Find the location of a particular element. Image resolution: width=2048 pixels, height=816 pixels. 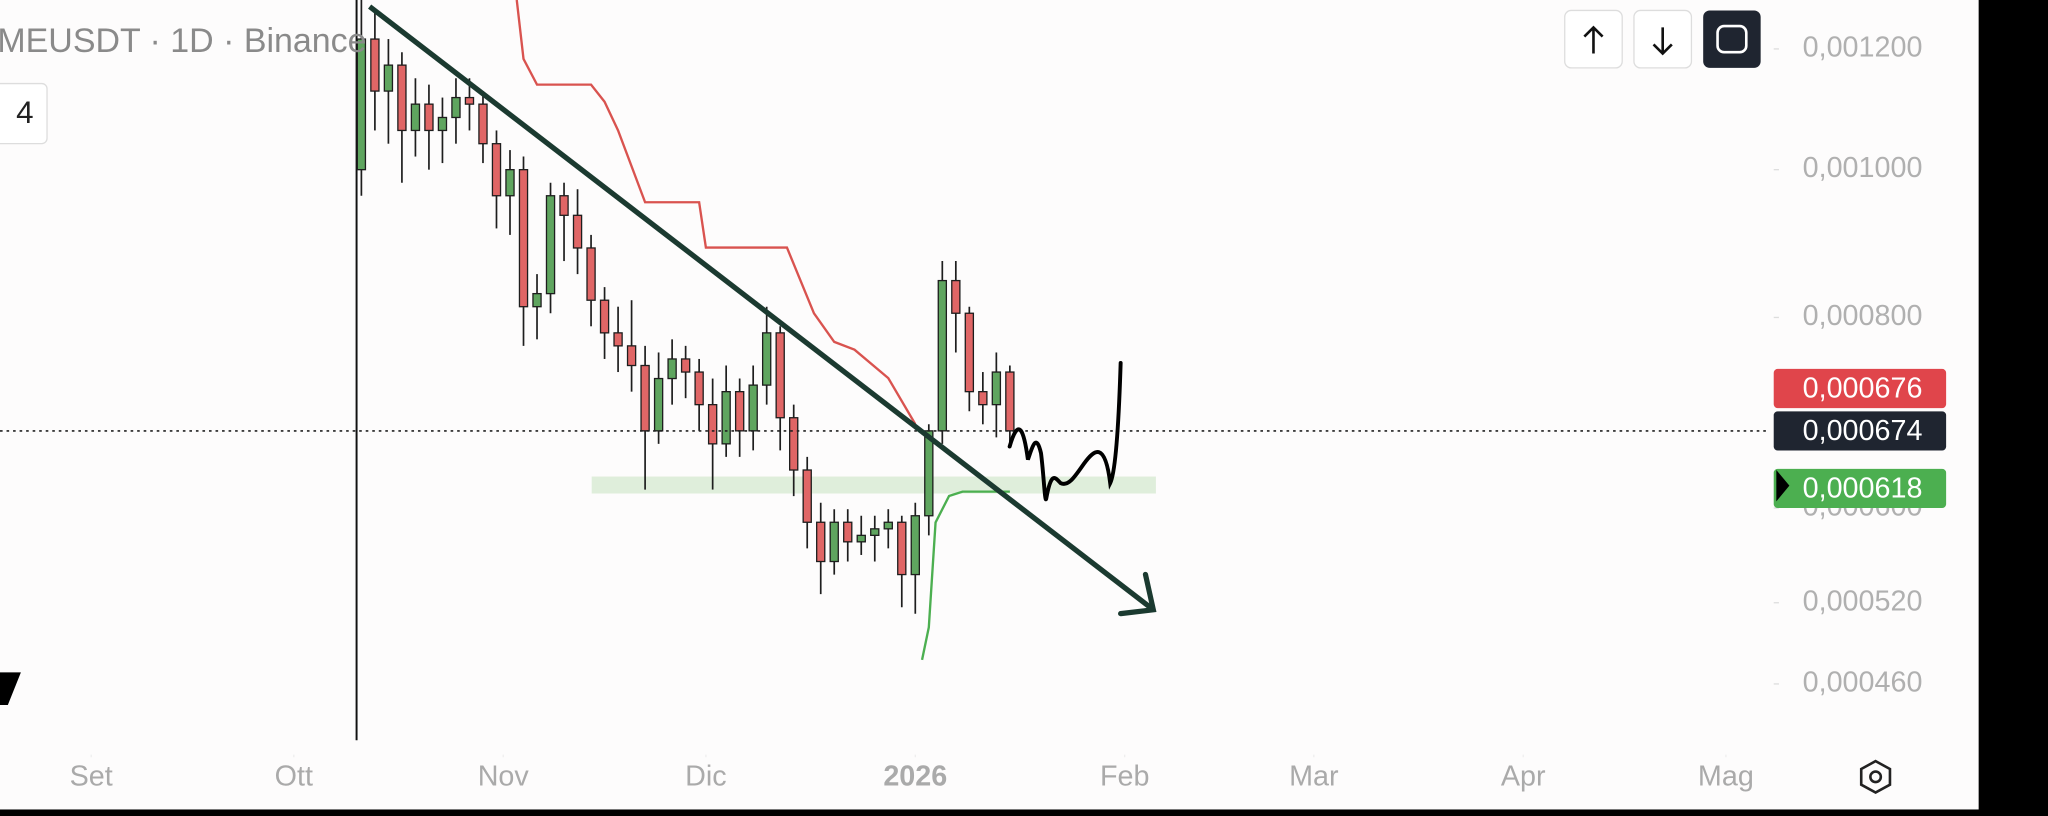

price-label: 0,000618 is located at coordinates (1863, 488).